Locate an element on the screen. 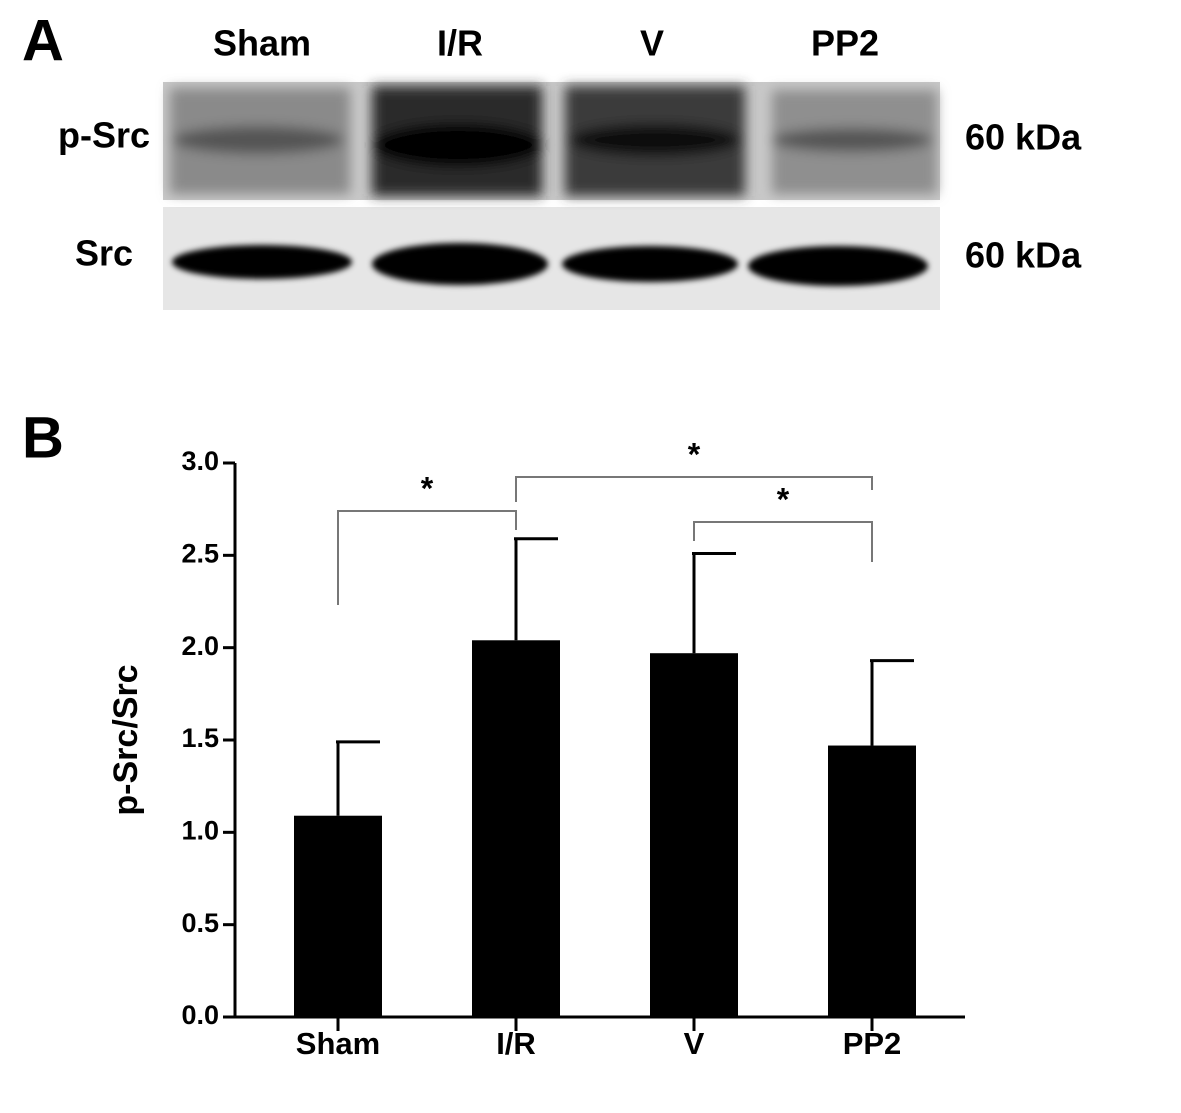 The height and width of the screenshot is (1113, 1181). src-bands is located at coordinates (550, 264).